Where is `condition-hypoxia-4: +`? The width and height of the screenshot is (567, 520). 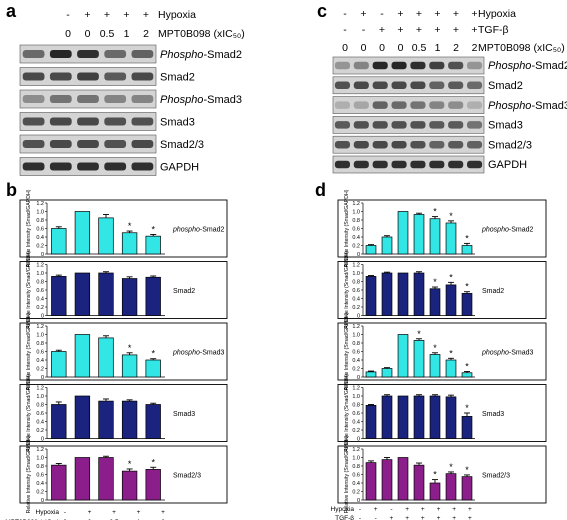
condition-hypoxia-4: + is located at coordinates (163, 512).